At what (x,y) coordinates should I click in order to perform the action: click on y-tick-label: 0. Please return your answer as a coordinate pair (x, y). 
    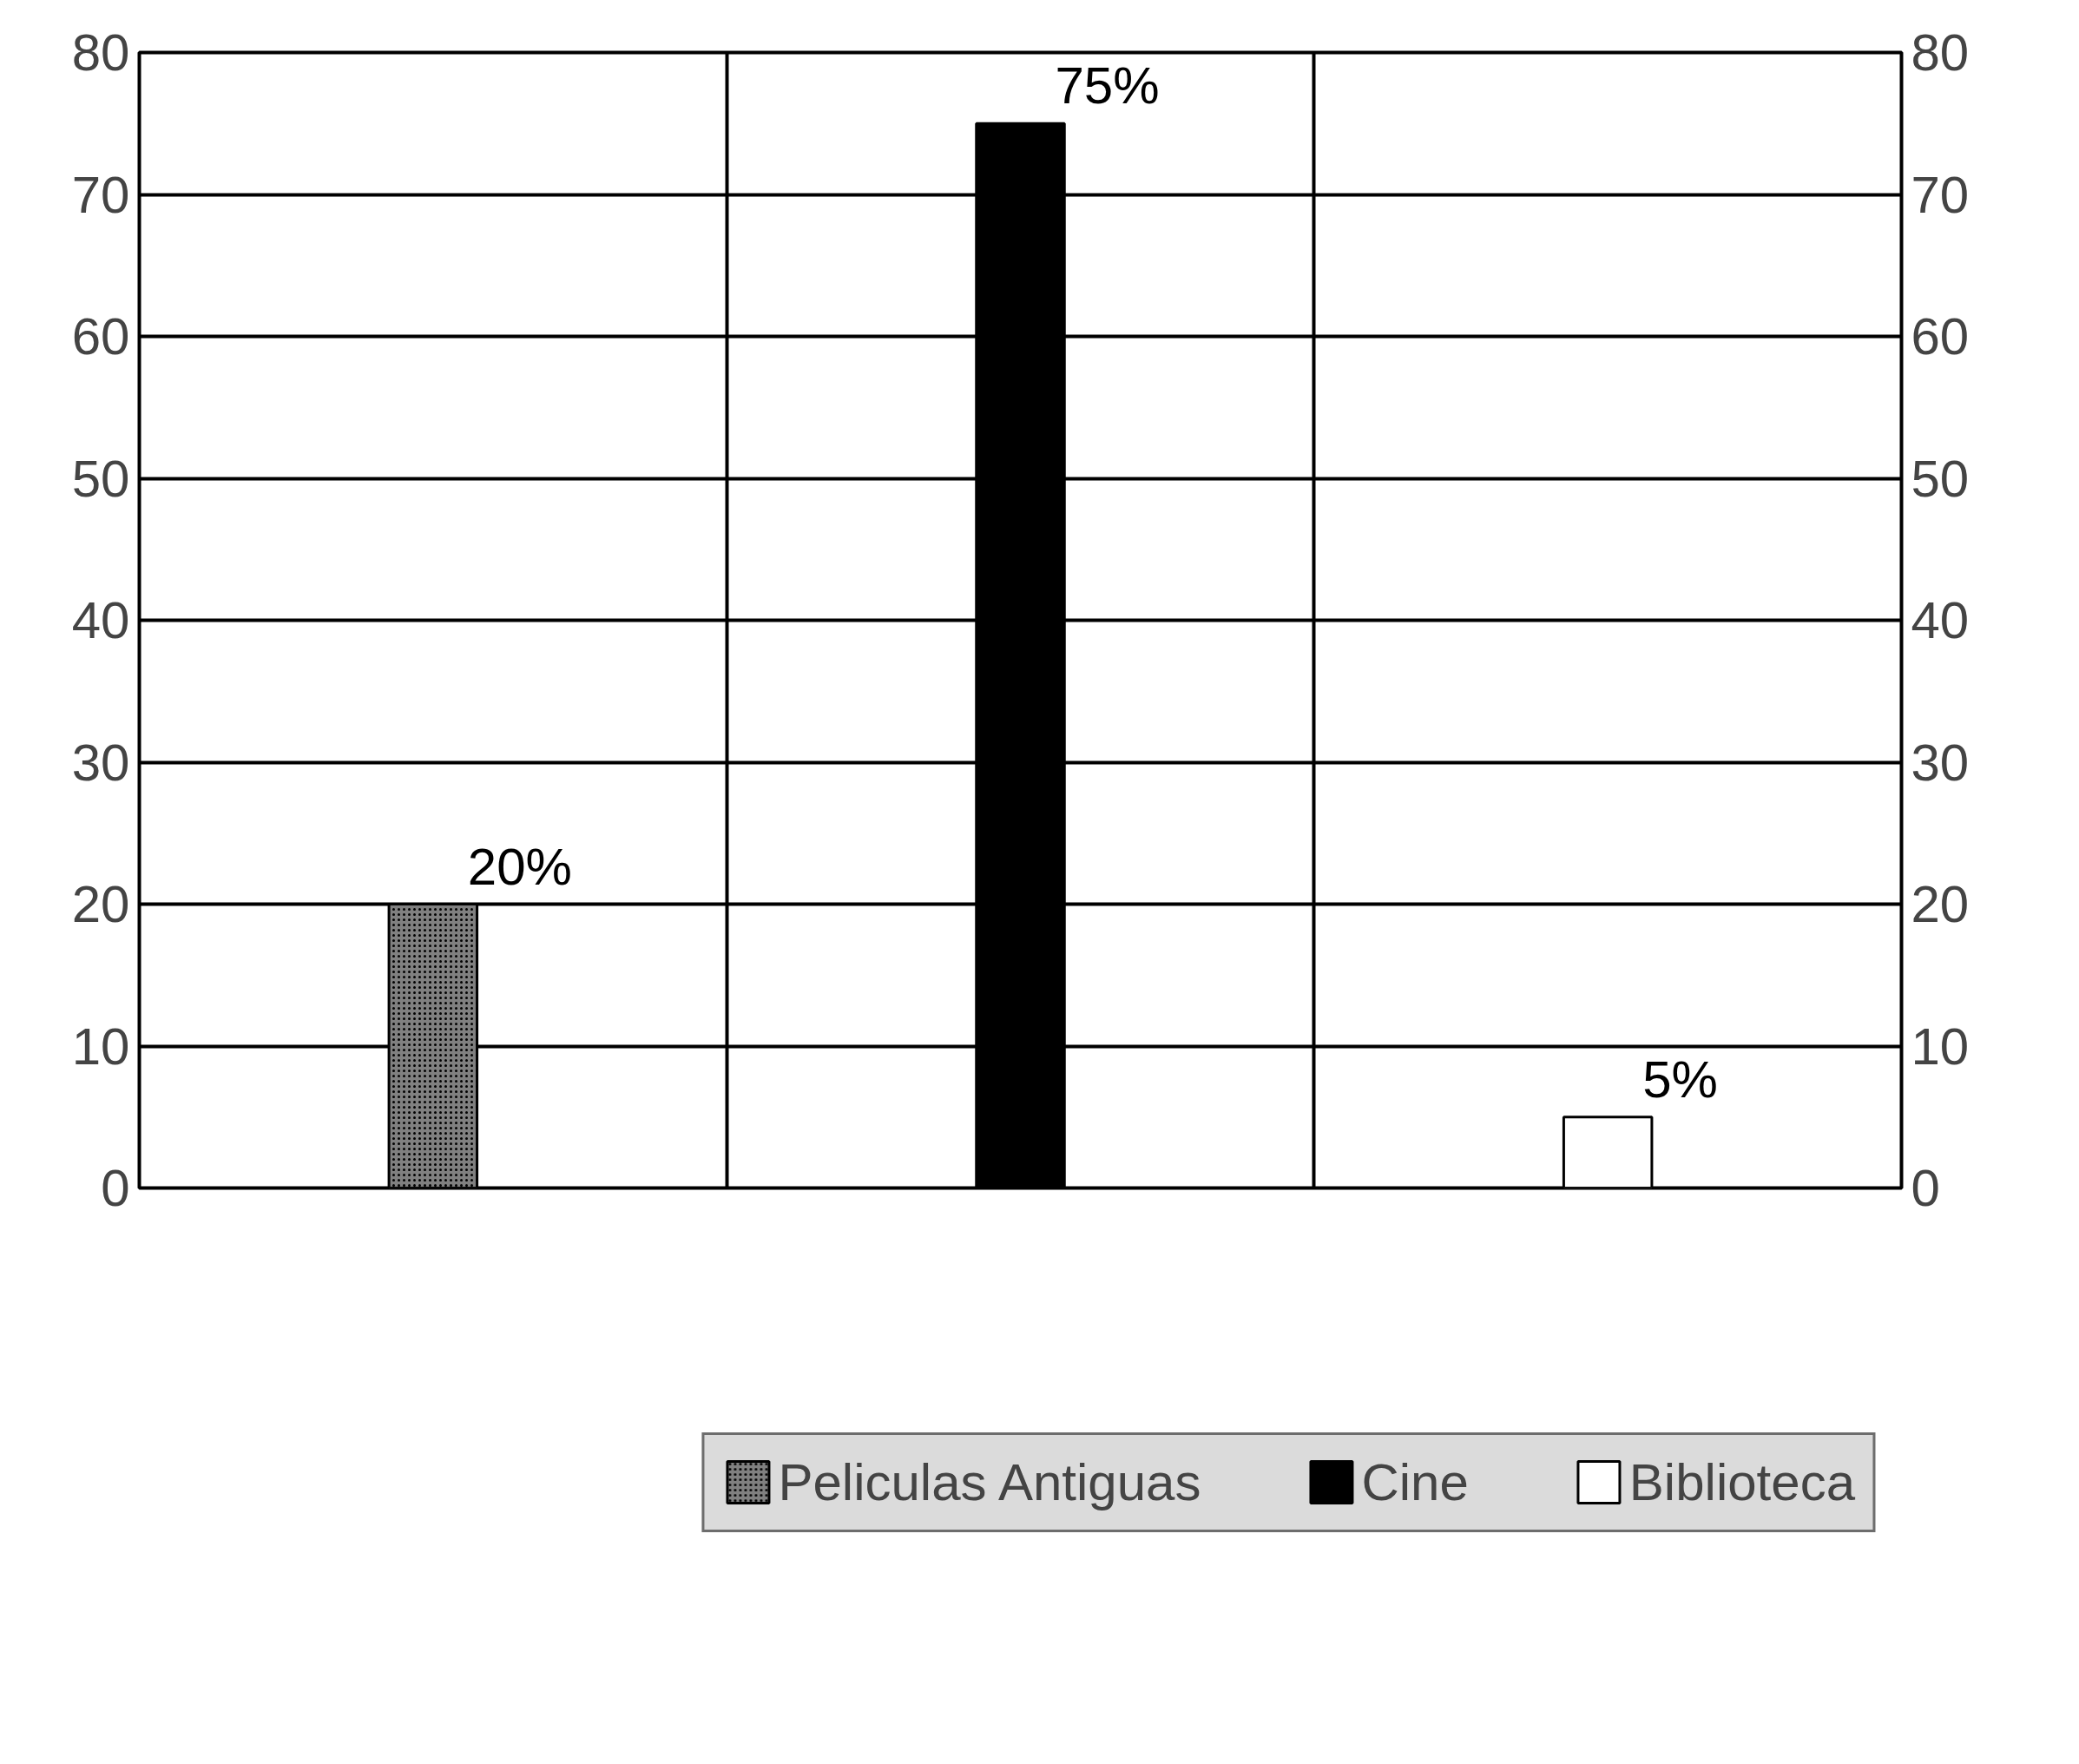
    Looking at the image, I should click on (115, 1188).